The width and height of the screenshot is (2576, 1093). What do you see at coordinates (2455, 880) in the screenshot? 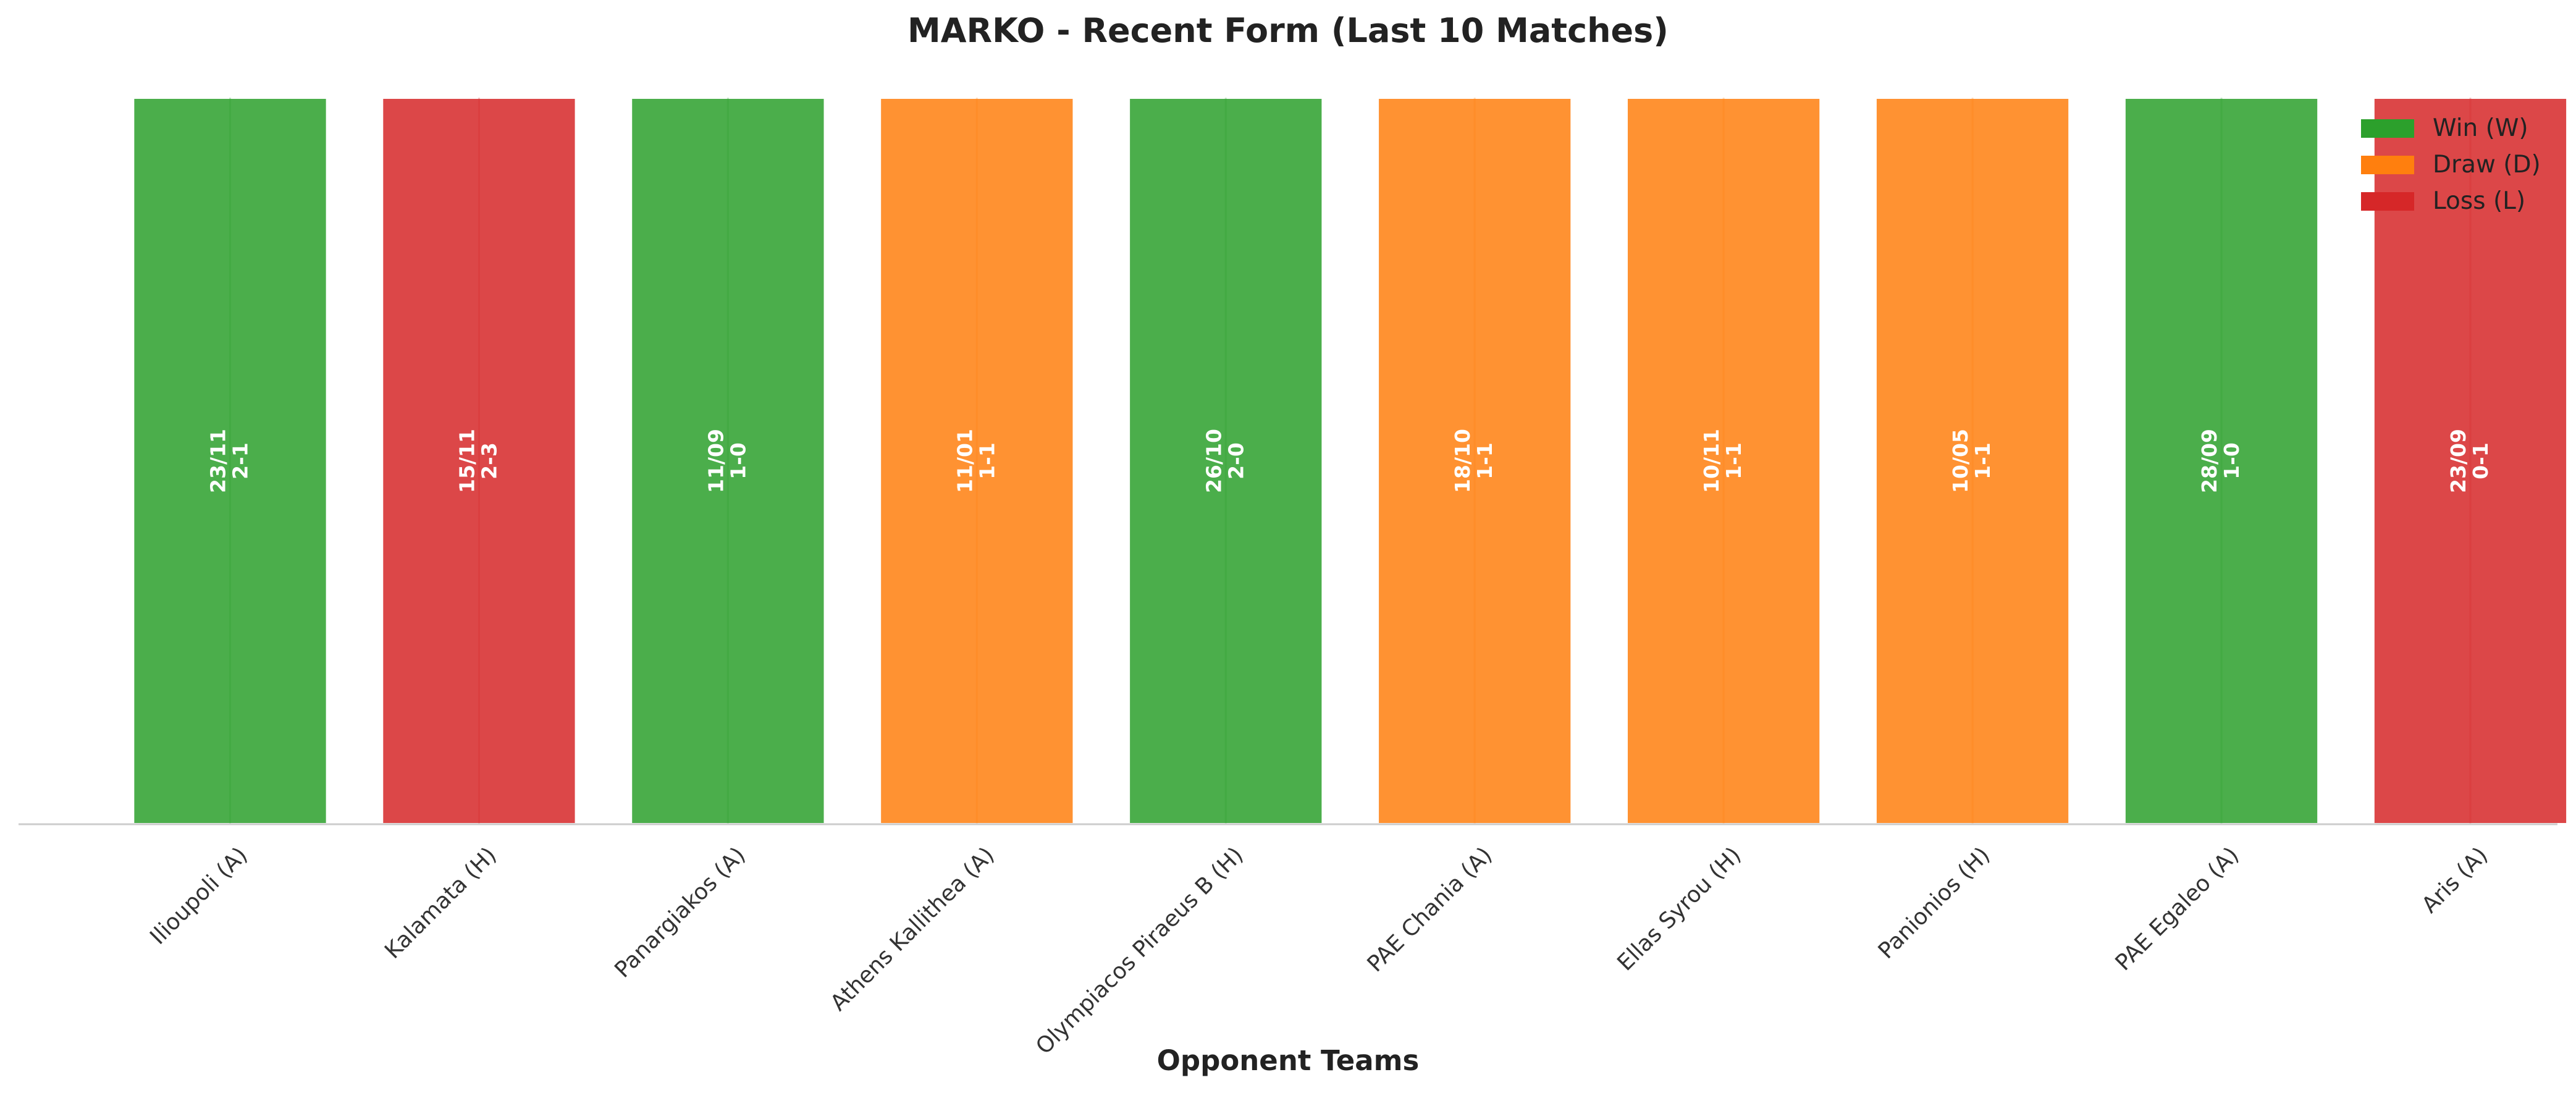
I see `x-tick-label: Aris (A)` at bounding box center [2455, 880].